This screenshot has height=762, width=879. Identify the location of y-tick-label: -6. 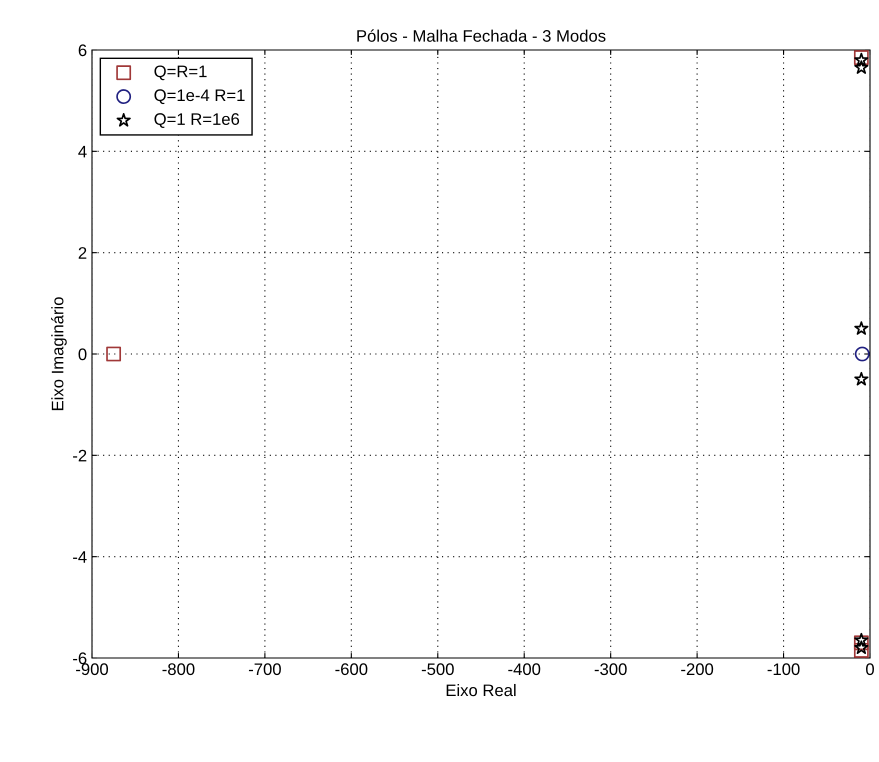
(79, 658).